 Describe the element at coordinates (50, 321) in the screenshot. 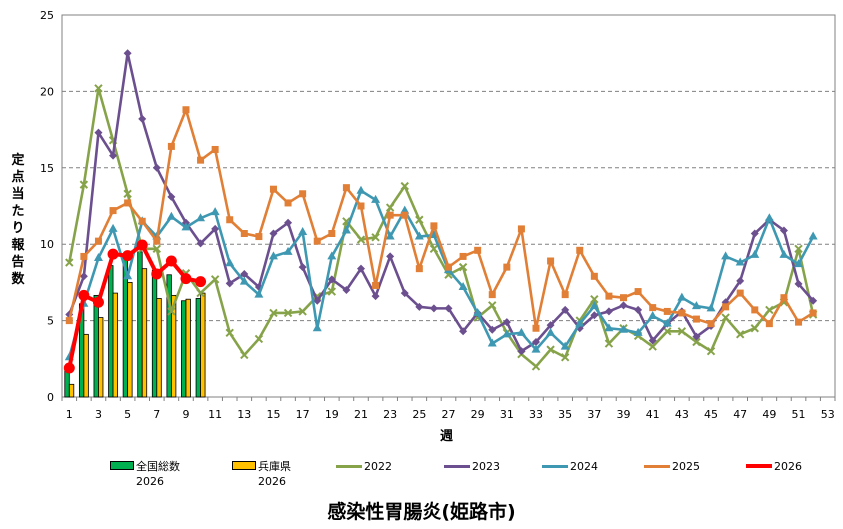

I see `y-tick-label: 5` at that location.